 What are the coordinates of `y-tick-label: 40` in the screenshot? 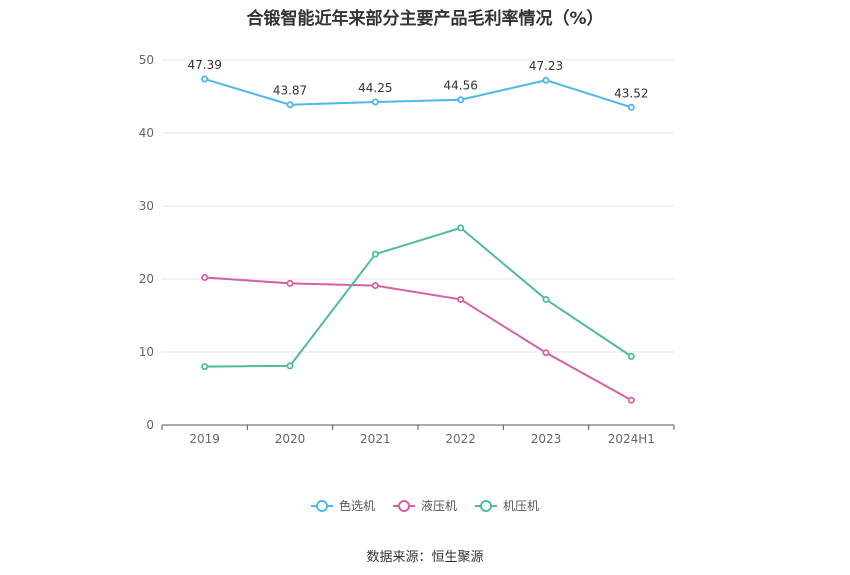 It's located at (146, 133).